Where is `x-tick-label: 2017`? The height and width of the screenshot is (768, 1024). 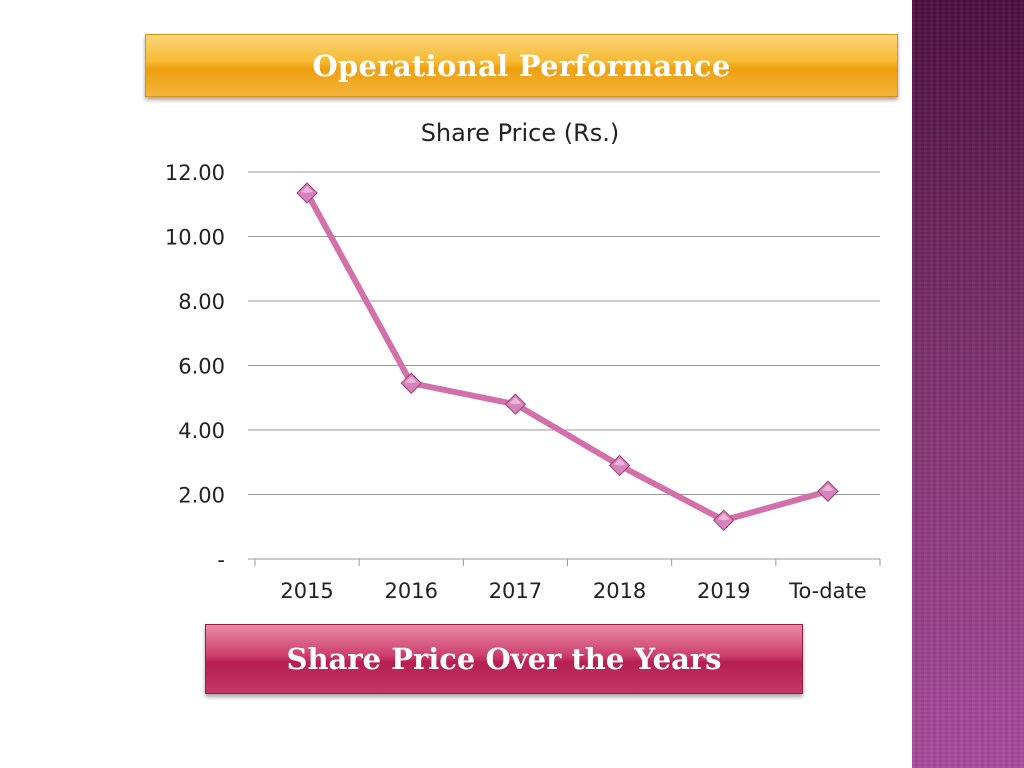
x-tick-label: 2017 is located at coordinates (515, 591).